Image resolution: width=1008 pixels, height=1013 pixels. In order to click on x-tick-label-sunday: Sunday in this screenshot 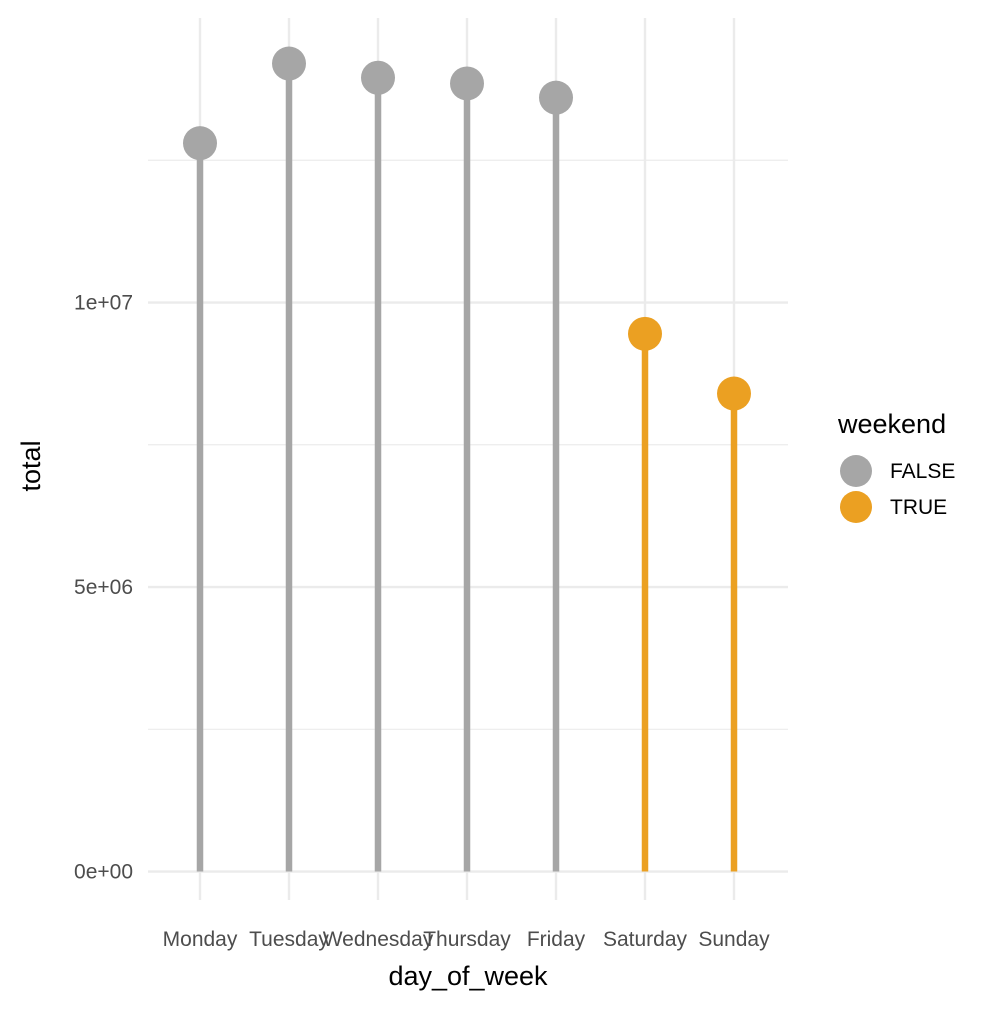, I will do `click(734, 939)`.